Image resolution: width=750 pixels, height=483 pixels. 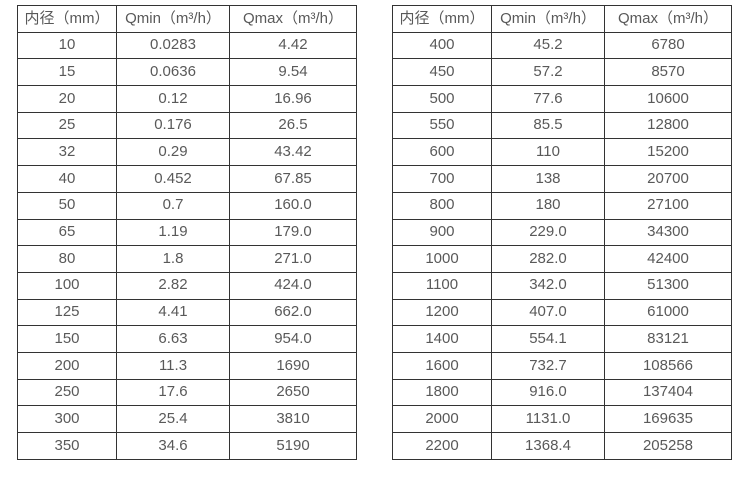 What do you see at coordinates (187, 392) in the screenshot?
I see `table-row: 250 17.6 2650` at bounding box center [187, 392].